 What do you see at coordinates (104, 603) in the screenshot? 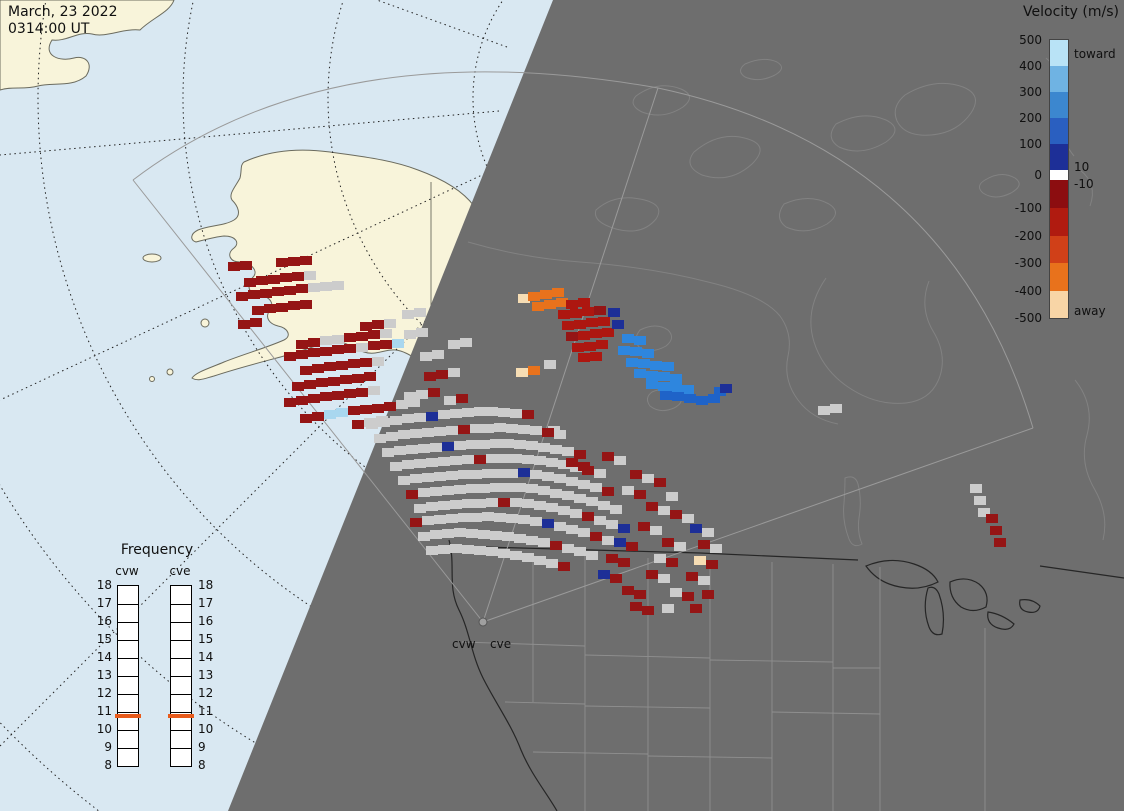
I see `frequency-tick-label: 17` at bounding box center [104, 603].